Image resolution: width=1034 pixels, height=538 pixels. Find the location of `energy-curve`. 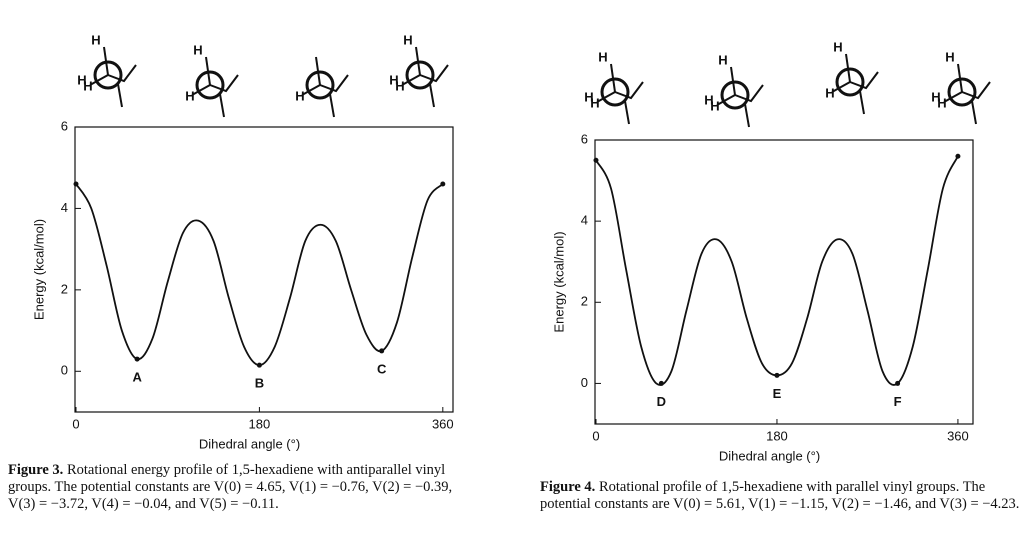

energy-curve is located at coordinates (259, 275).